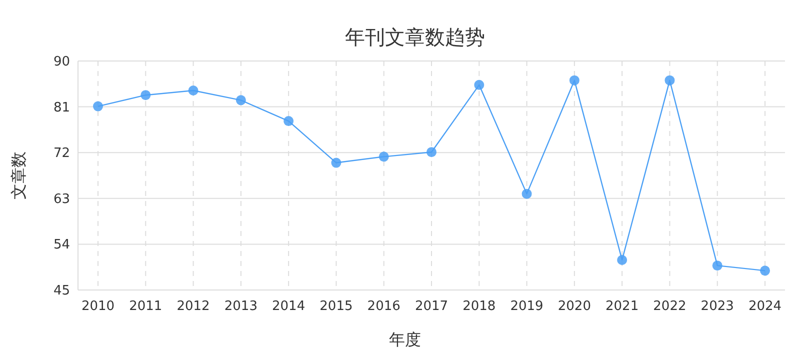 This screenshot has height=360, width=810. What do you see at coordinates (765, 306) in the screenshot?
I see `x-tick-label: 2024` at bounding box center [765, 306].